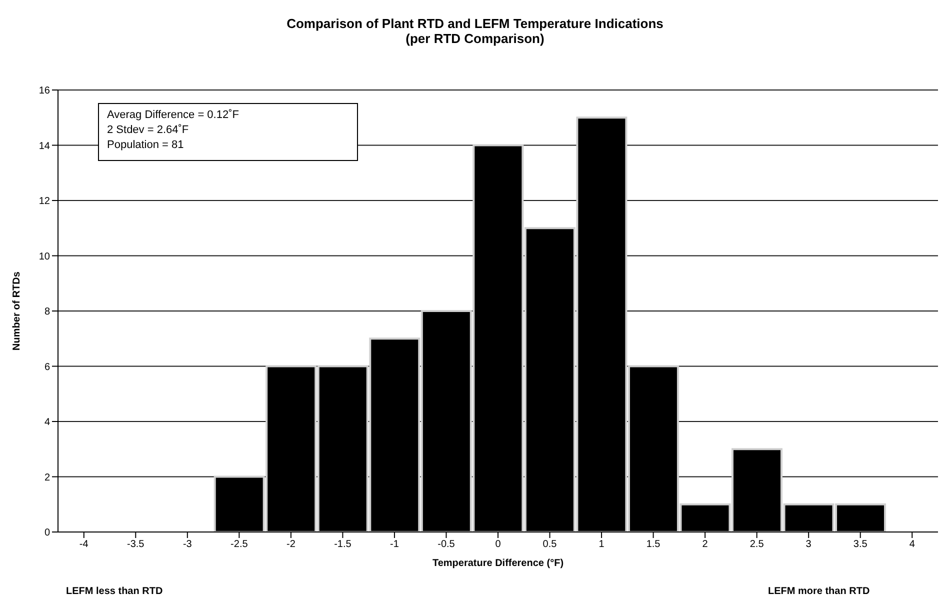 The width and height of the screenshot is (950, 612). What do you see at coordinates (447, 544) in the screenshot?
I see `x-tick-label: -0.5` at bounding box center [447, 544].